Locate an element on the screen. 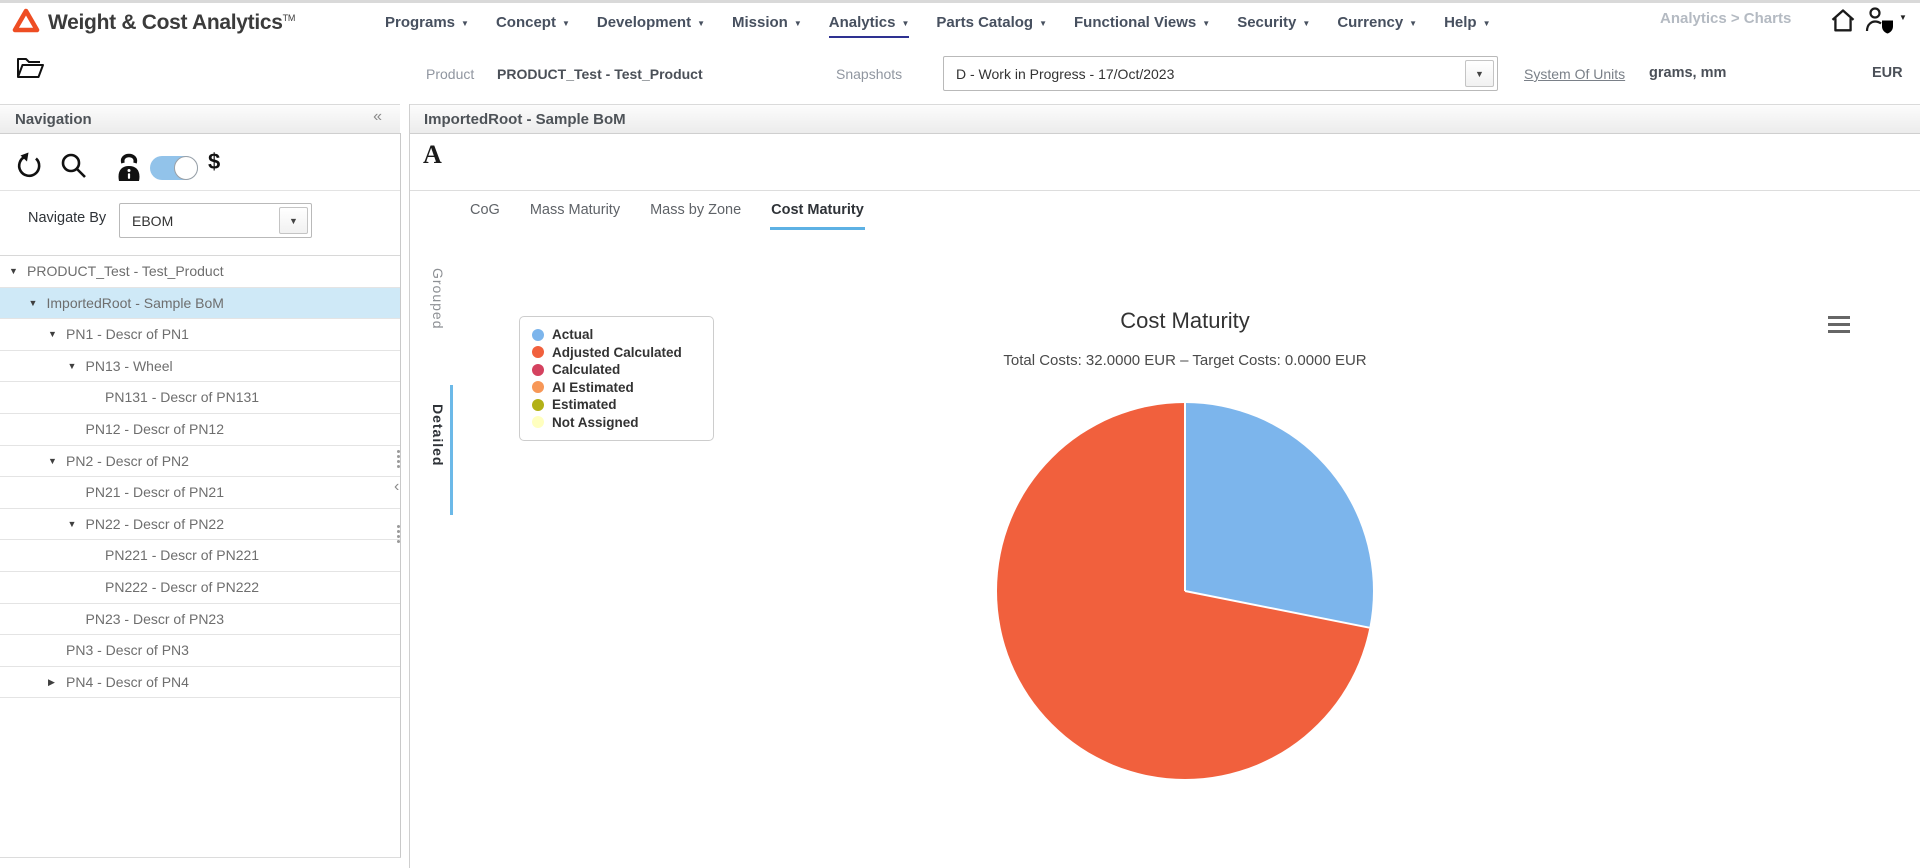 The width and height of the screenshot is (1920, 868). nav-item-mission: Mission ▼ is located at coordinates (767, 24).